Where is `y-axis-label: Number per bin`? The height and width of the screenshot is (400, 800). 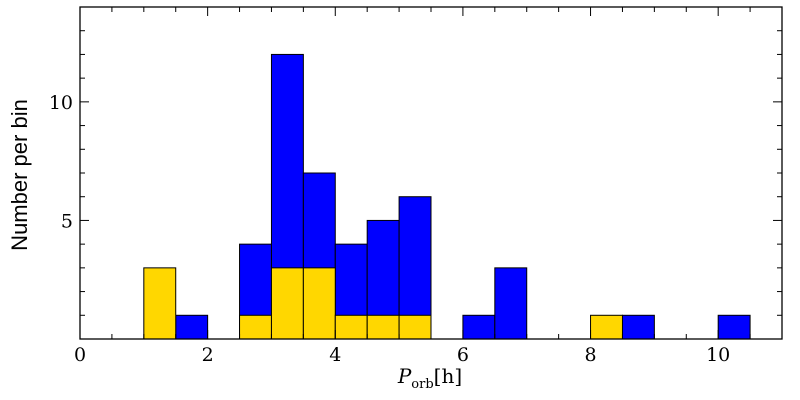
y-axis-label: Number per bin is located at coordinates (19, 175).